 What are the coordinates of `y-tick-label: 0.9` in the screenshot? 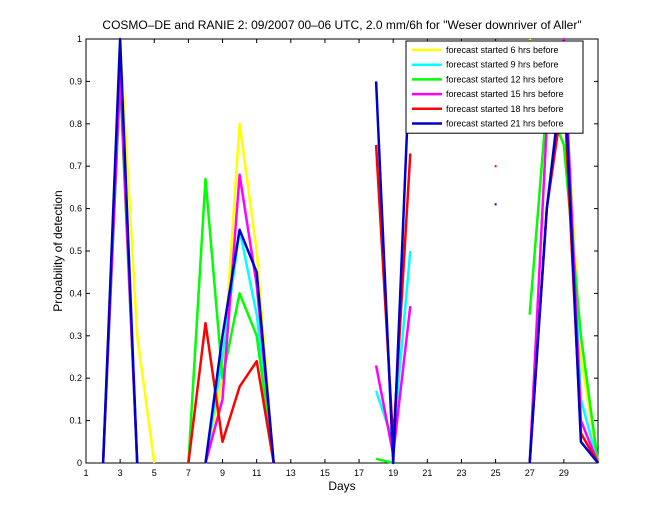 It's located at (75, 81).